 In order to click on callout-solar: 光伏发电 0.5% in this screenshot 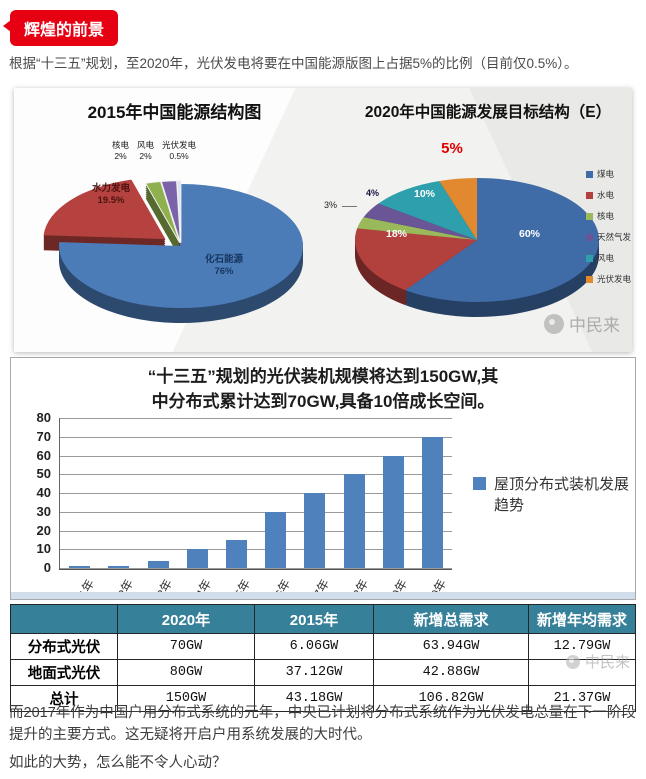, I will do `click(179, 151)`.